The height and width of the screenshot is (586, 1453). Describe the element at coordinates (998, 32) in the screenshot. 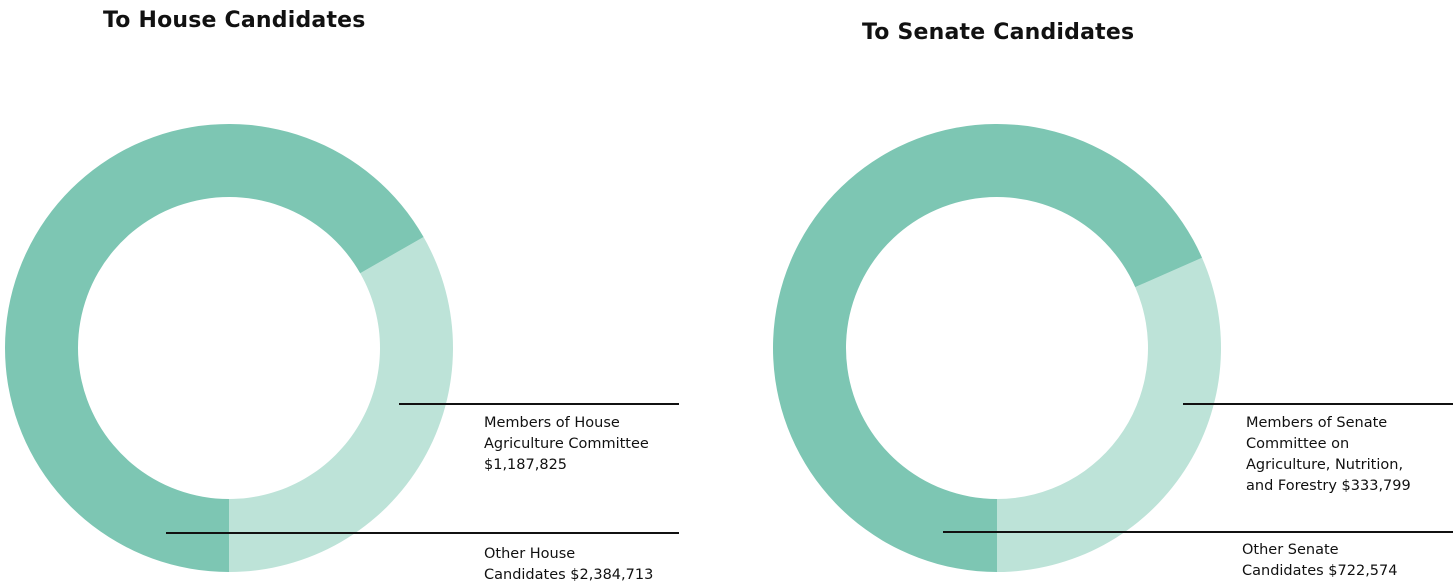

I see `chart-title: To Senate Candidates` at that location.